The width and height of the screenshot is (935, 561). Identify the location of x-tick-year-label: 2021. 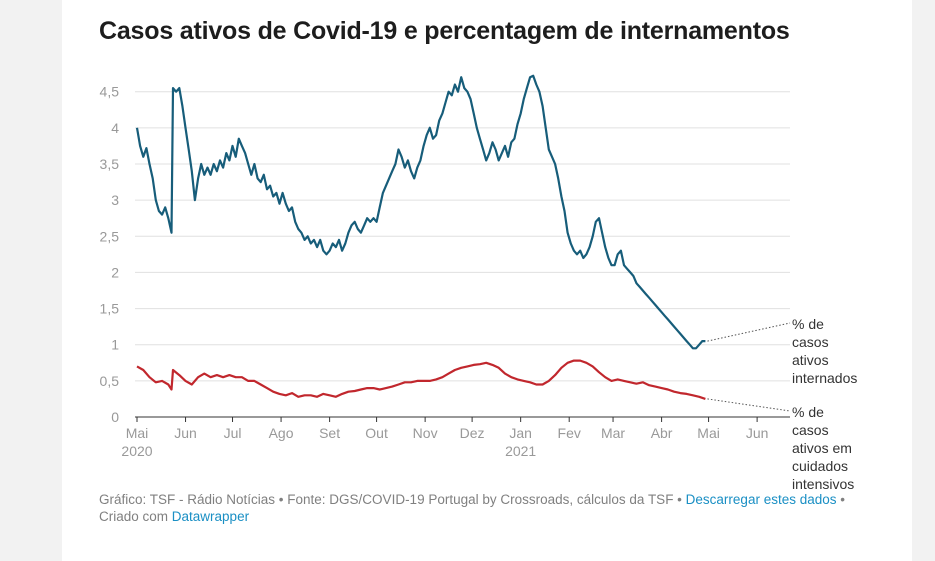
(520, 451).